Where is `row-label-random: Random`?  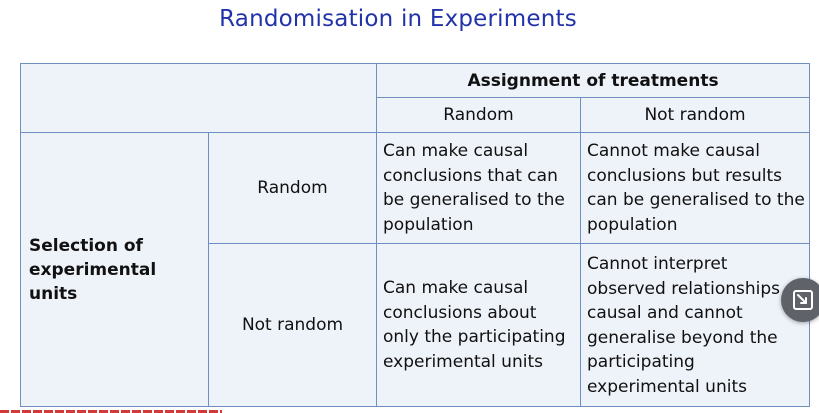
row-label-random: Random is located at coordinates (292, 188).